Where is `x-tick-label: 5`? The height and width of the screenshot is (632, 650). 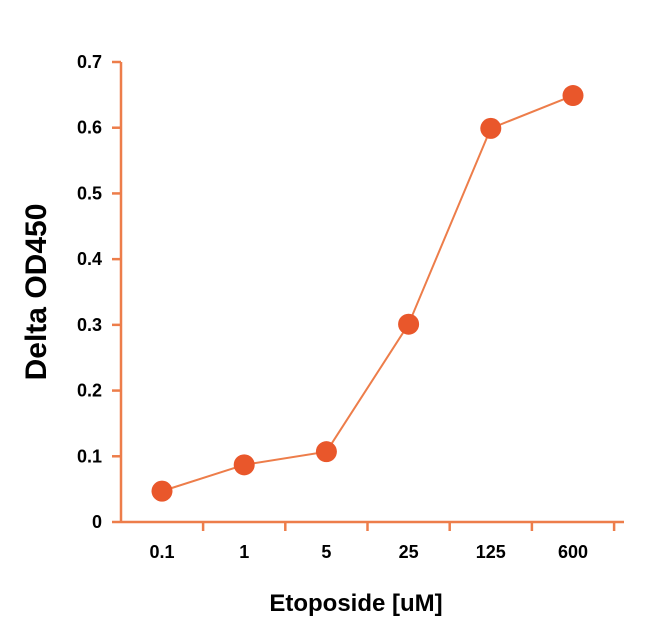 x-tick-label: 5 is located at coordinates (326, 552).